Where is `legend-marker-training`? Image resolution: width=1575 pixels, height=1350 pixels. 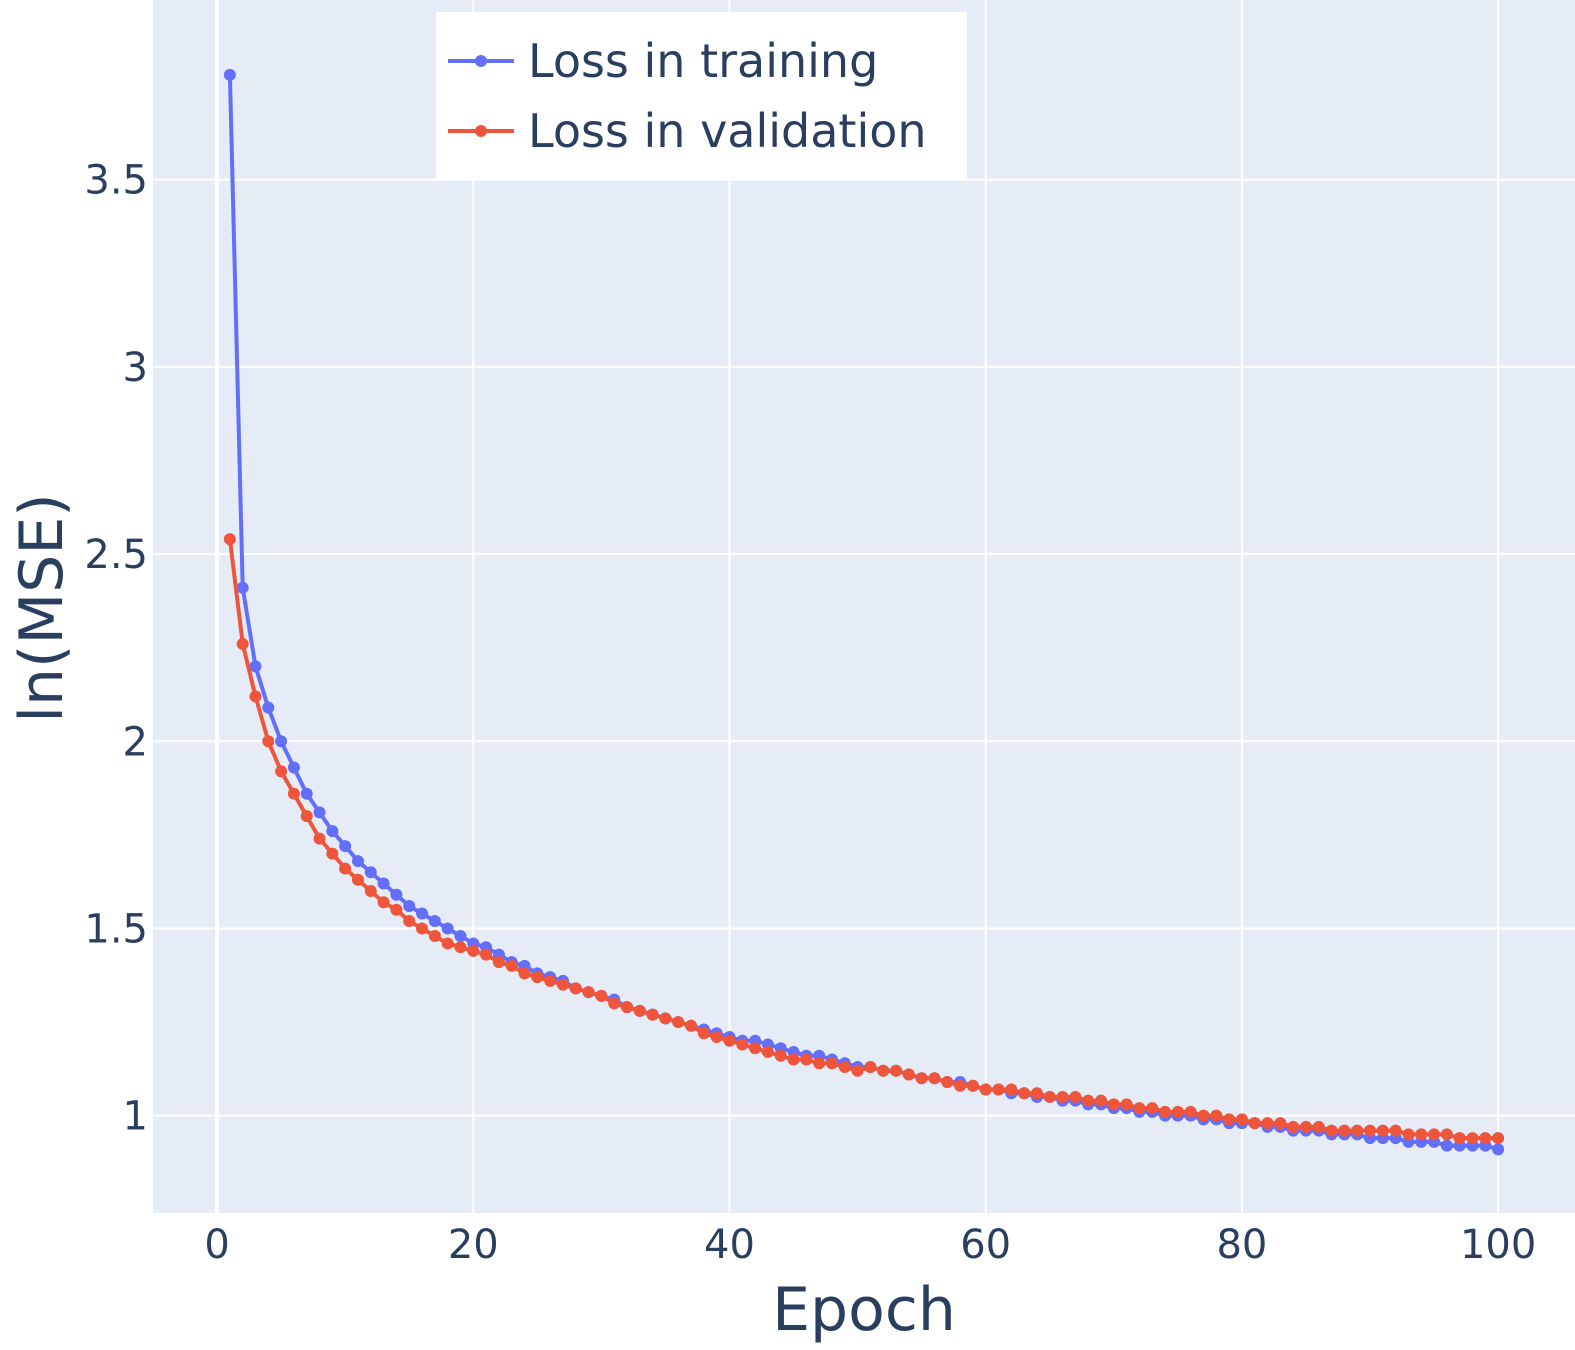
legend-marker-training is located at coordinates (481, 61).